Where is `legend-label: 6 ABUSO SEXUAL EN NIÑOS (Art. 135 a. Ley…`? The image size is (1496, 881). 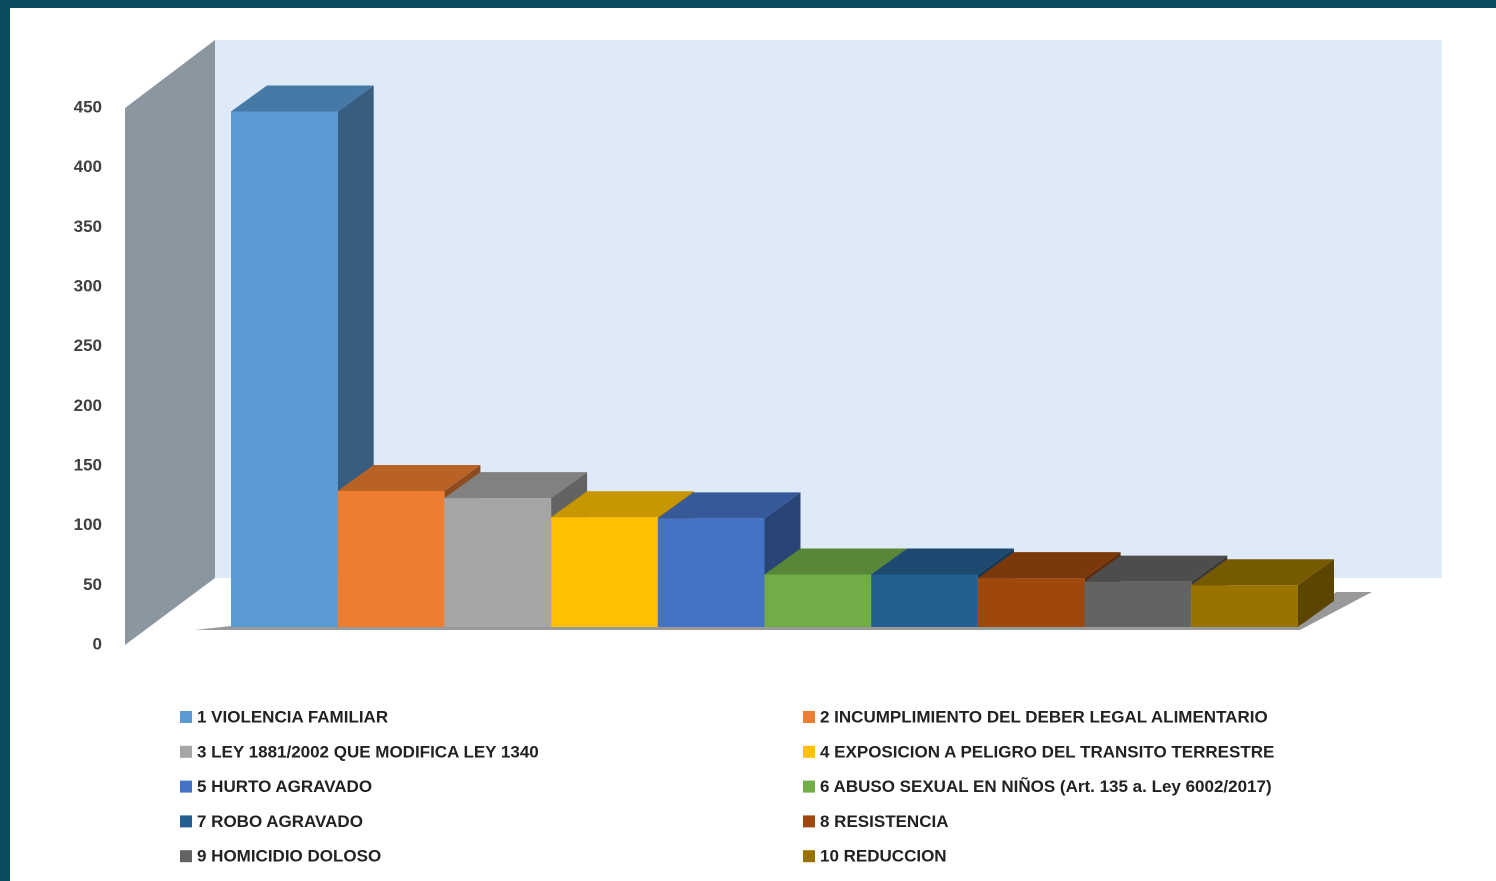
legend-label: 6 ABUSO SEXUAL EN NIÑOS (Art. 135 a. Ley… is located at coordinates (1046, 786).